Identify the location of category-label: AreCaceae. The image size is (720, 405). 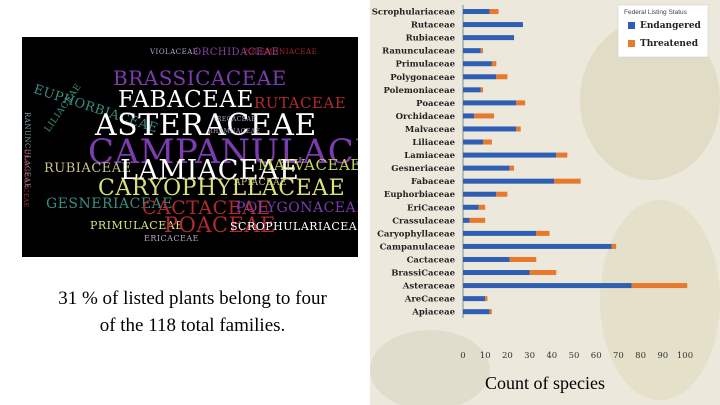
(430, 300).